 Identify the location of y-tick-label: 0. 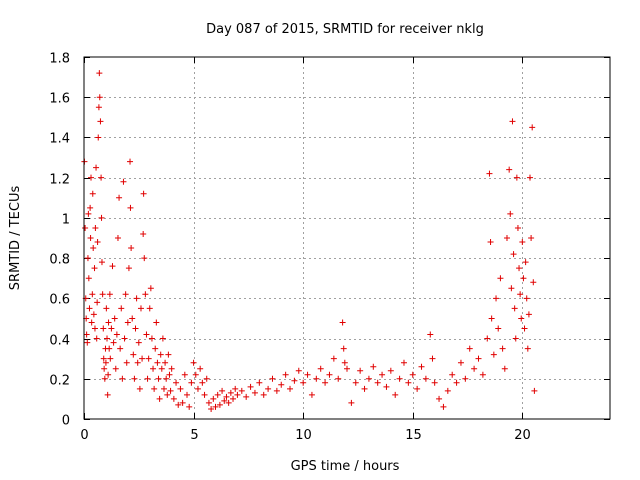
(66, 421).